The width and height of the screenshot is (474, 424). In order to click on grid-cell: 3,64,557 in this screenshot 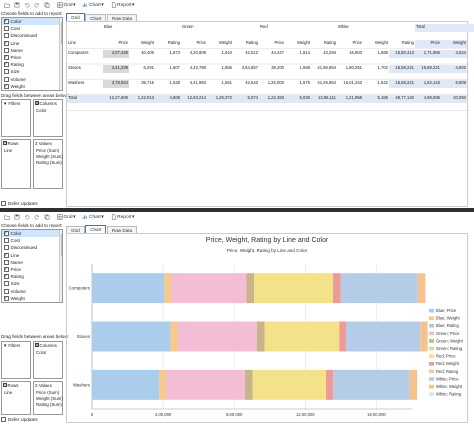, I will do `click(249, 67)`.